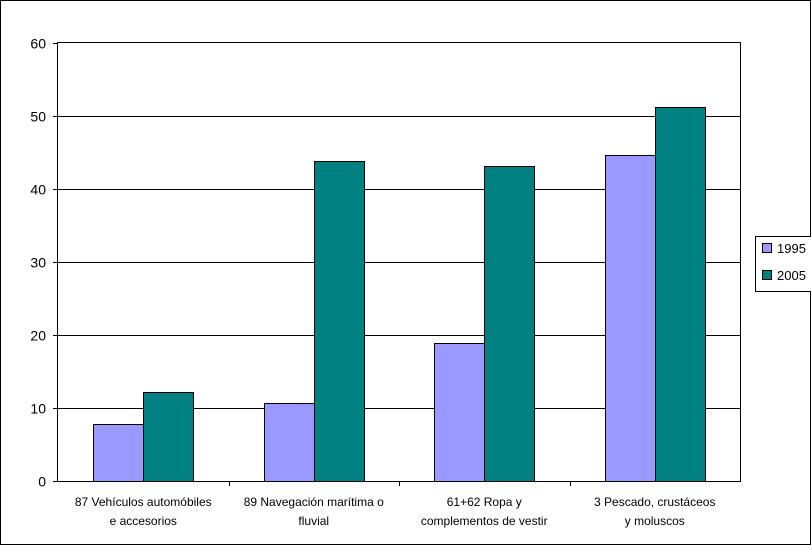  Describe the element at coordinates (654, 502) in the screenshot. I see `x-tick-label: 3 Pescado, crustáceos` at that location.